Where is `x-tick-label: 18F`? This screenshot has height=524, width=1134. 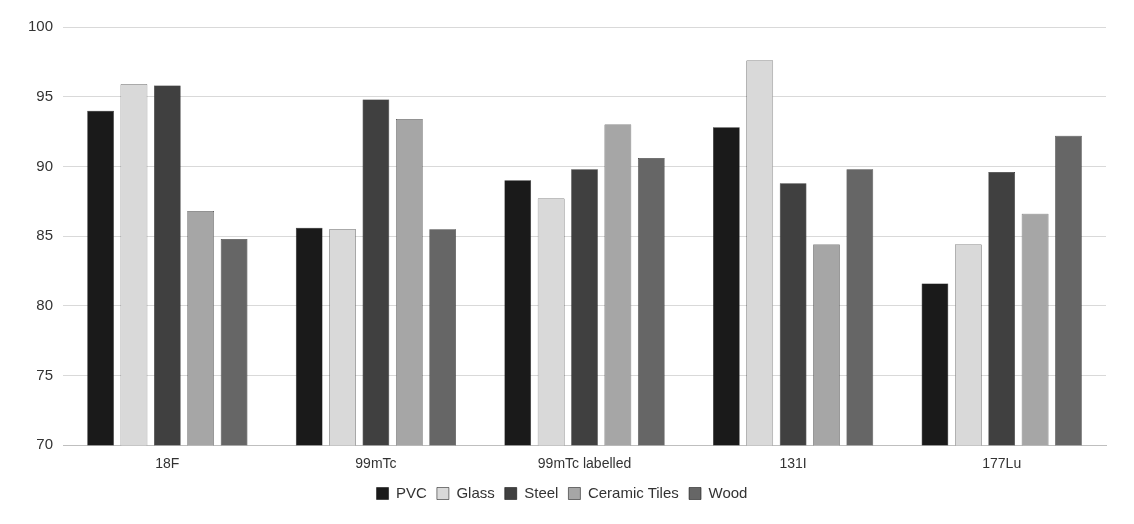 x-tick-label: 18F is located at coordinates (167, 463).